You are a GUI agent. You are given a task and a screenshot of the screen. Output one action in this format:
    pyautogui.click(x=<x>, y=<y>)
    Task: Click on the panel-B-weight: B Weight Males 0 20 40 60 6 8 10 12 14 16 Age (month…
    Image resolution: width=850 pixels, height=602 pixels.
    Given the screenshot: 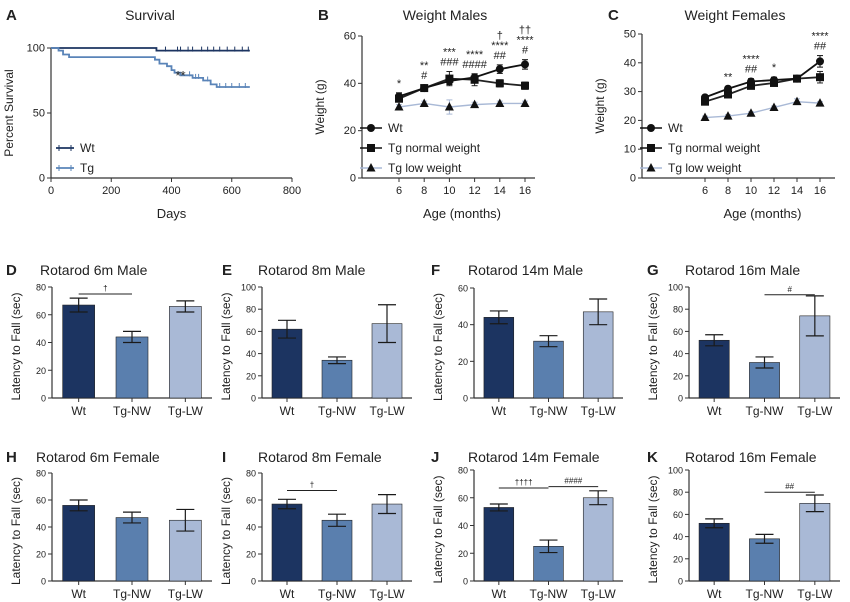 What is the action you would take?
    pyautogui.click(x=424, y=114)
    